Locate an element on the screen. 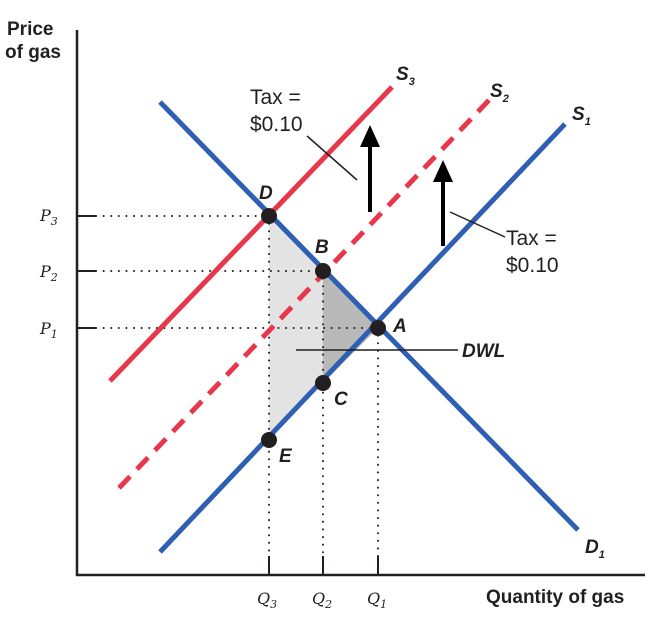 The width and height of the screenshot is (650, 620). tax-right-leader is located at coordinates (477, 224).